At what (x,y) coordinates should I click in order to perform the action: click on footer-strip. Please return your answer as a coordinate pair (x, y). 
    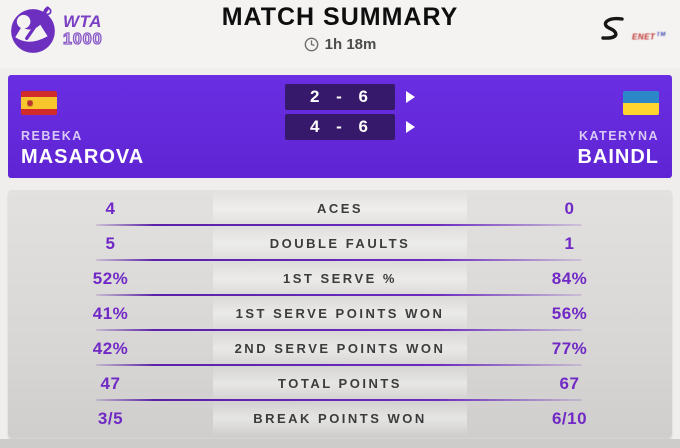
    Looking at the image, I should click on (340, 443).